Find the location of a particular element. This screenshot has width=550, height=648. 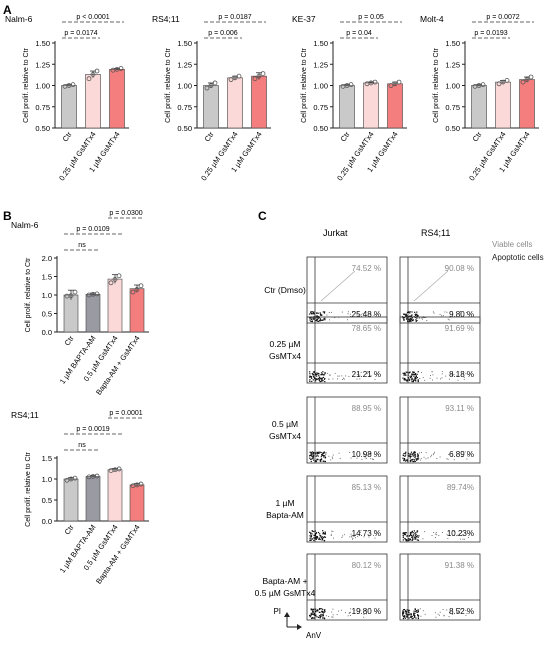

significance-label: ns is located at coordinates (82, 245).